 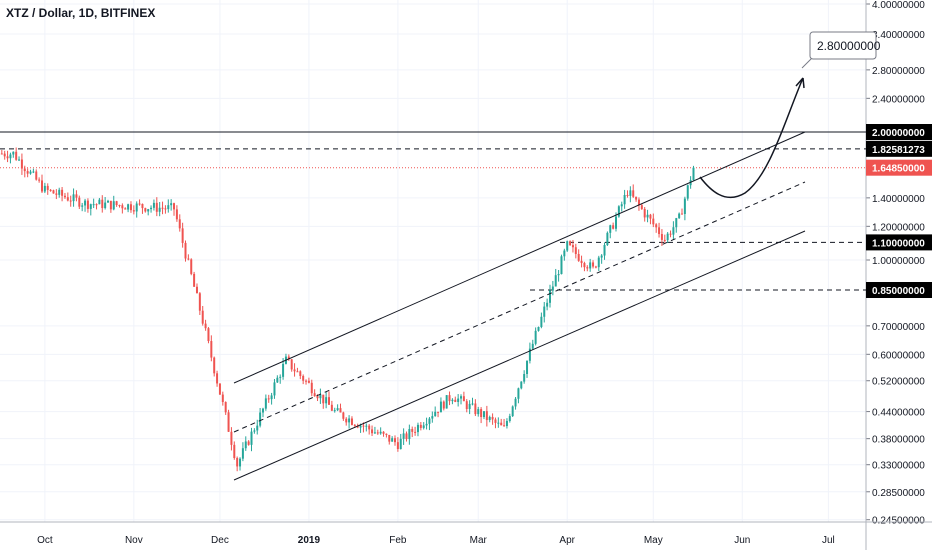 I want to click on x-tick-label: Oct, so click(x=45, y=540).